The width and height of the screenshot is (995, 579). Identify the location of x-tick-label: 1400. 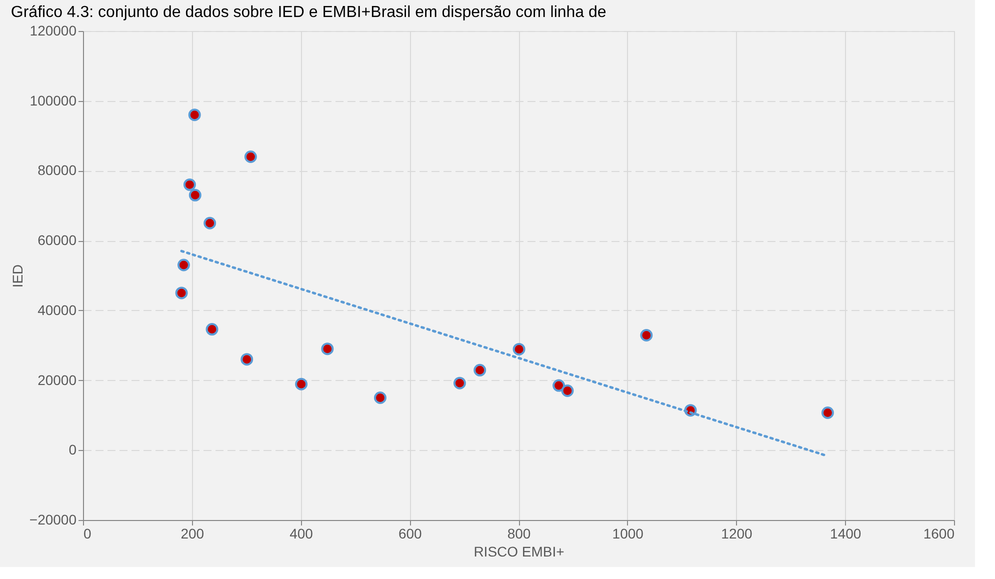
(846, 534).